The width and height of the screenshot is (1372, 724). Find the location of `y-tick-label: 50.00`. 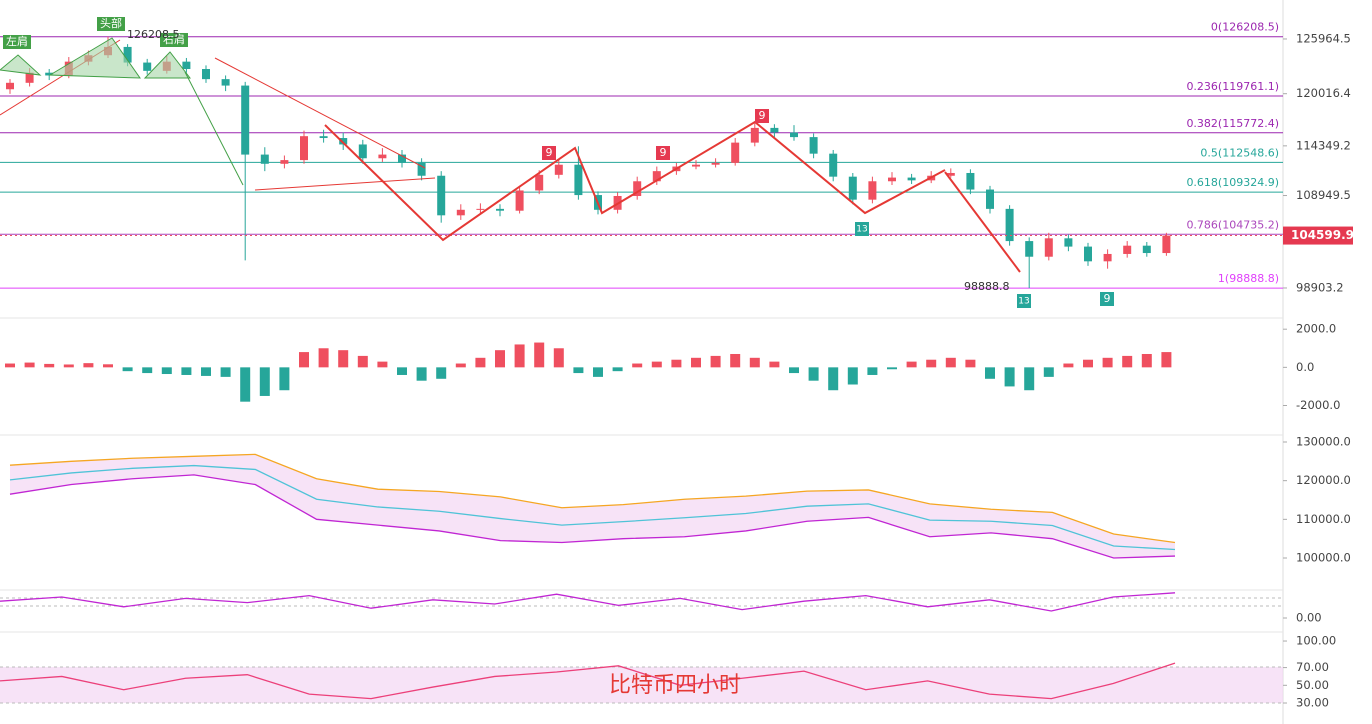

y-tick-label: 50.00 is located at coordinates (1312, 685).